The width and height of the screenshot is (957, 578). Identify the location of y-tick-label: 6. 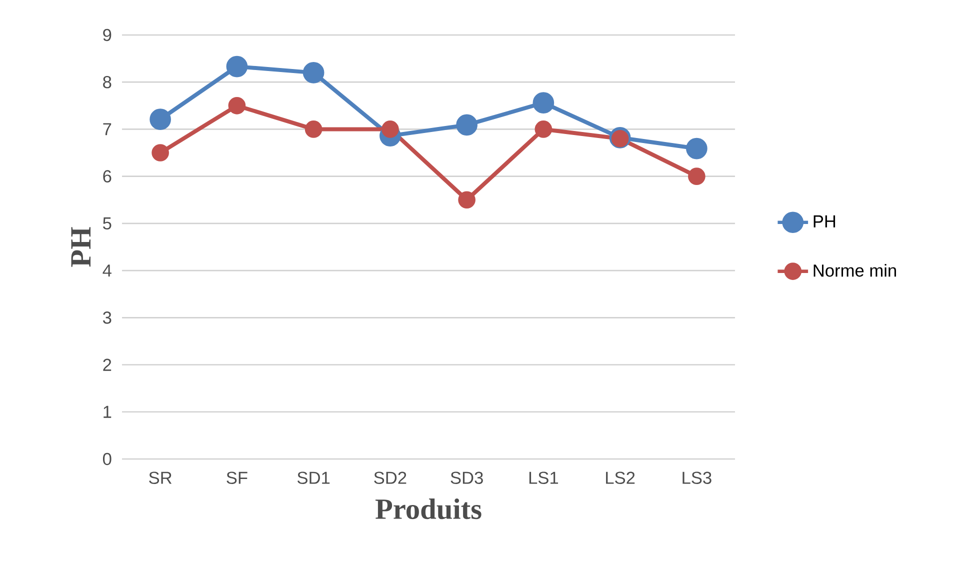
(107, 176).